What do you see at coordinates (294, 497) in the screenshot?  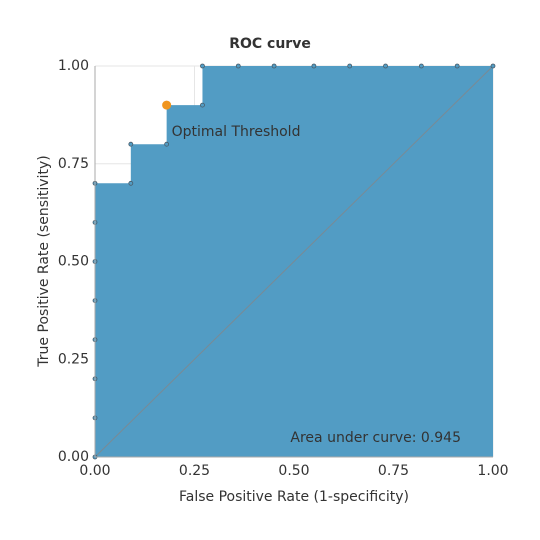 I see `x-axis-label: False Positive Rate (1-specificity)` at bounding box center [294, 497].